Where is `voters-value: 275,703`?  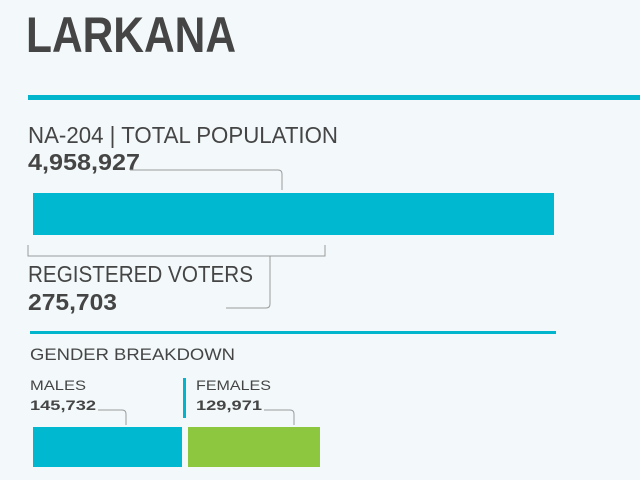 voters-value: 275,703 is located at coordinates (72, 302).